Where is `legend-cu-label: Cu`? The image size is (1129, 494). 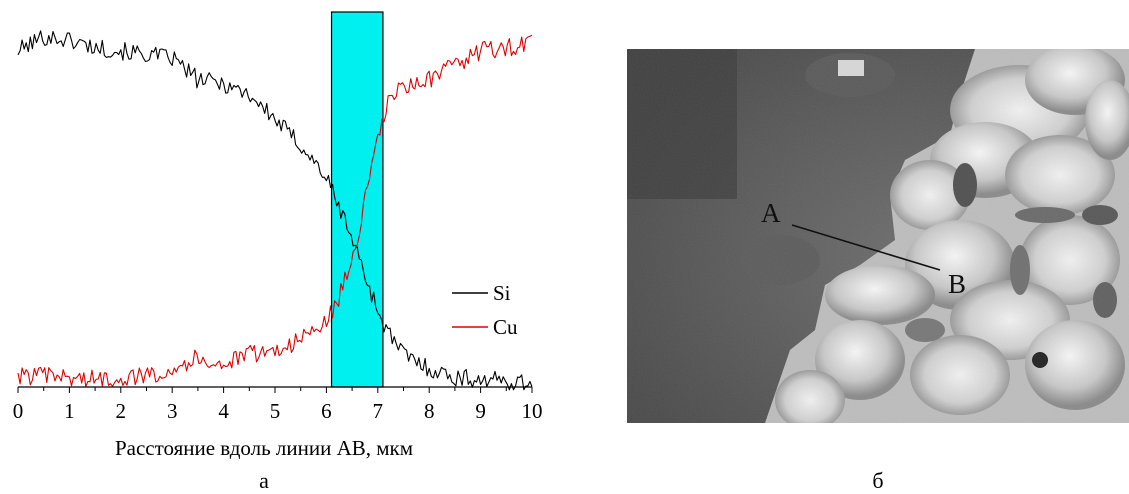
legend-cu-label: Cu is located at coordinates (505, 327).